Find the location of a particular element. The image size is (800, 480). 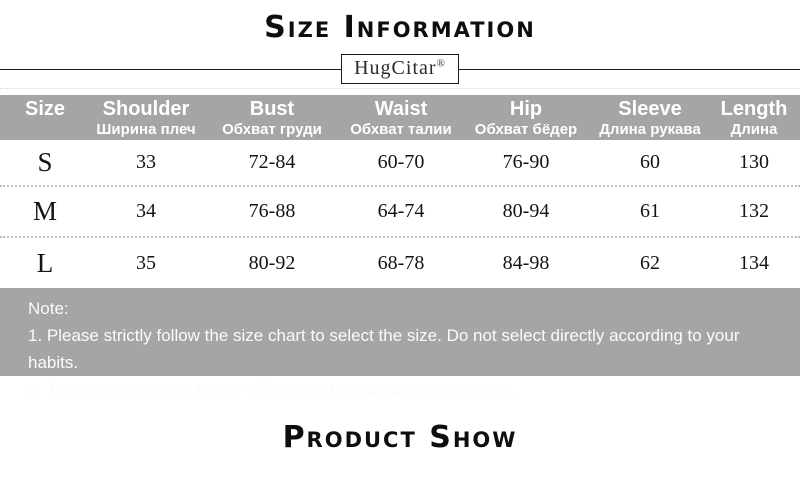

size-value: M is located at coordinates (44, 211).